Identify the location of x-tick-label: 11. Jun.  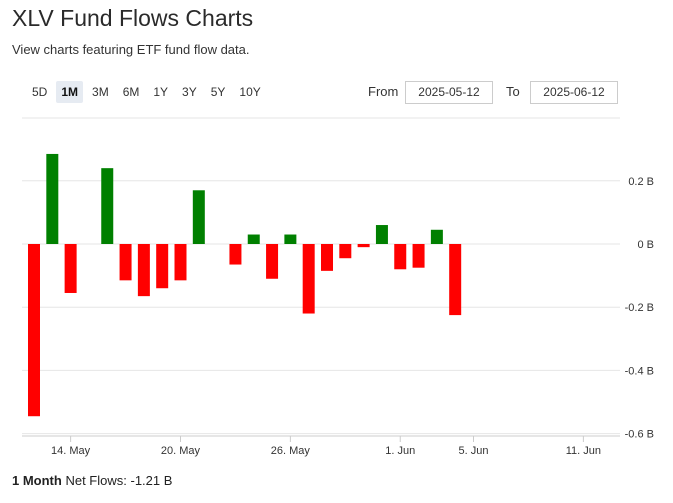
(583, 451).